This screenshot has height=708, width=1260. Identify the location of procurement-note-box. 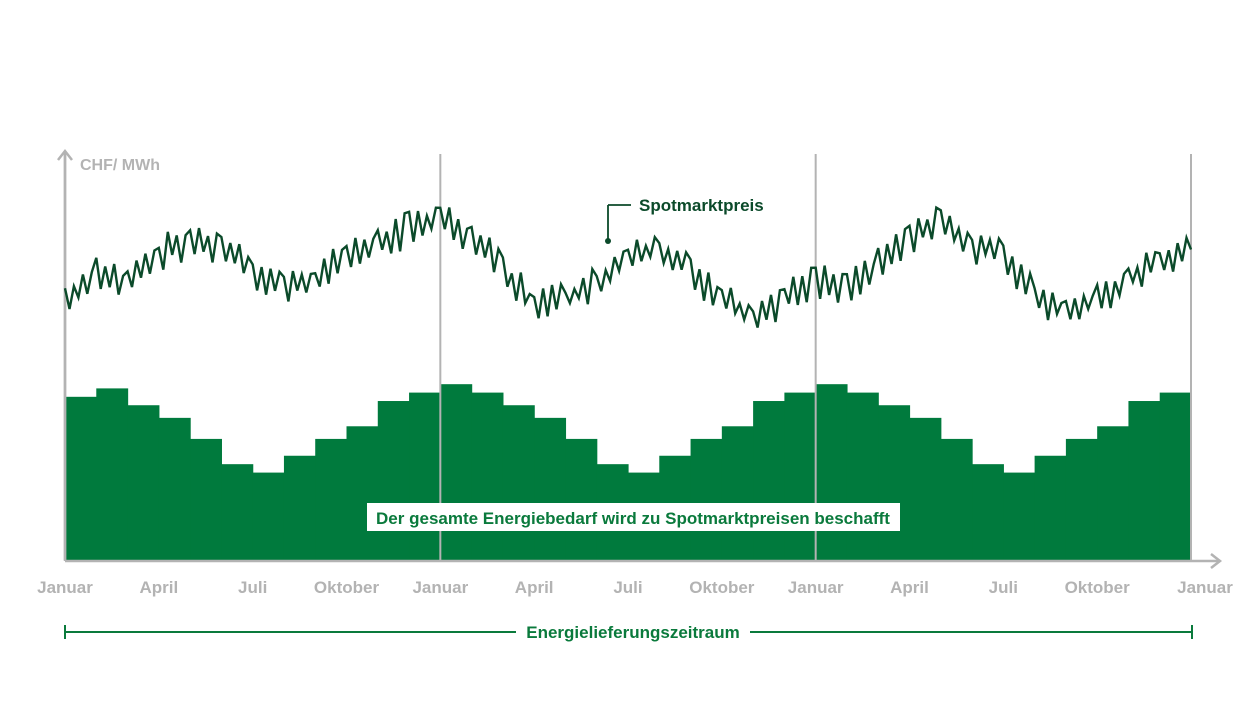
(633, 517).